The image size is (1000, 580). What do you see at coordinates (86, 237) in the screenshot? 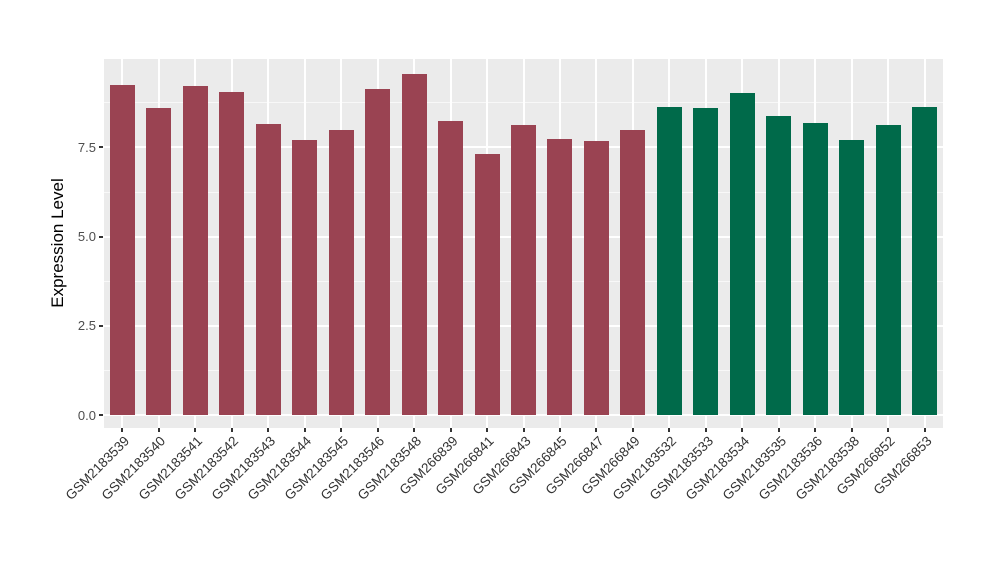
I see `y-tick-label: 5.0` at bounding box center [86, 237].